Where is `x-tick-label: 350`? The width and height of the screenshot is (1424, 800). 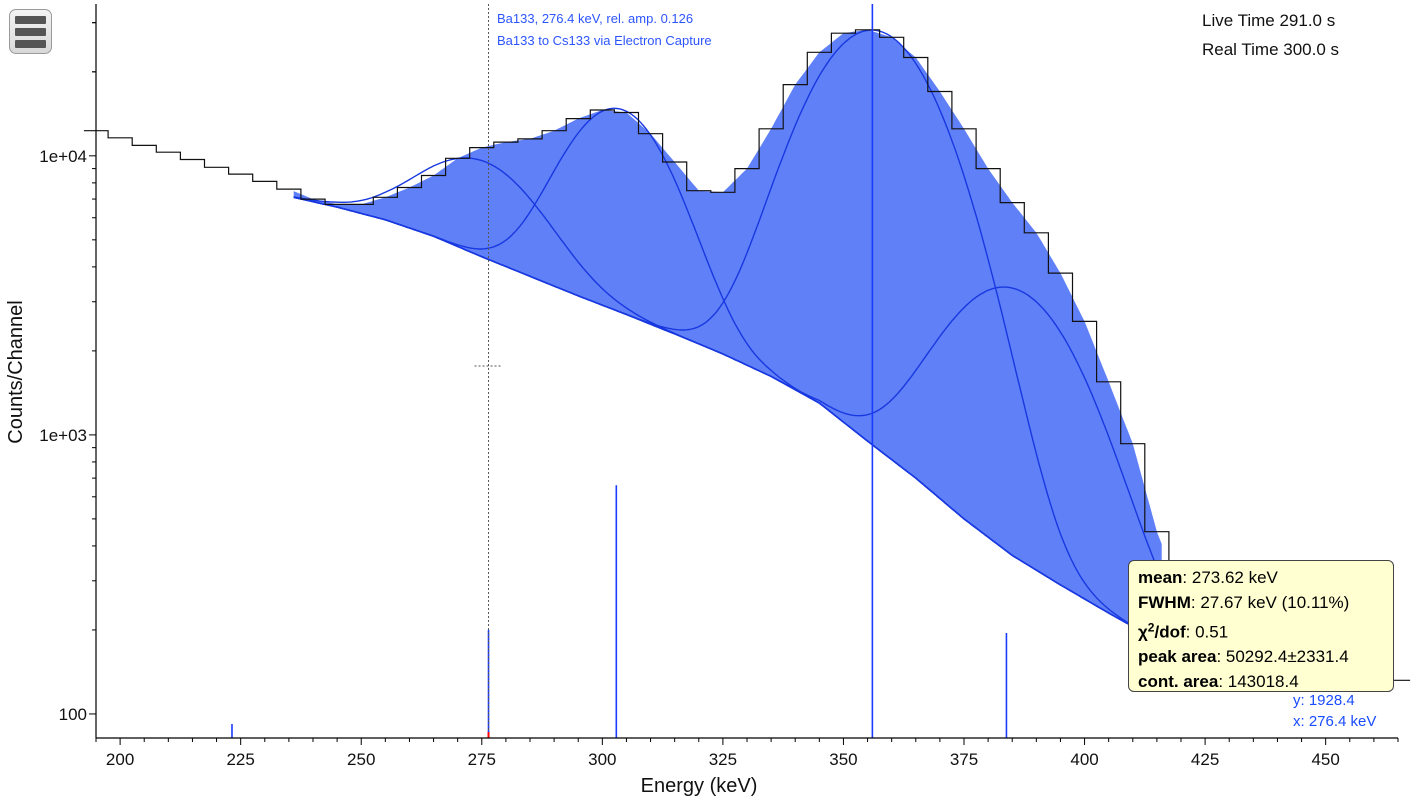
x-tick-label: 350 is located at coordinates (843, 759).